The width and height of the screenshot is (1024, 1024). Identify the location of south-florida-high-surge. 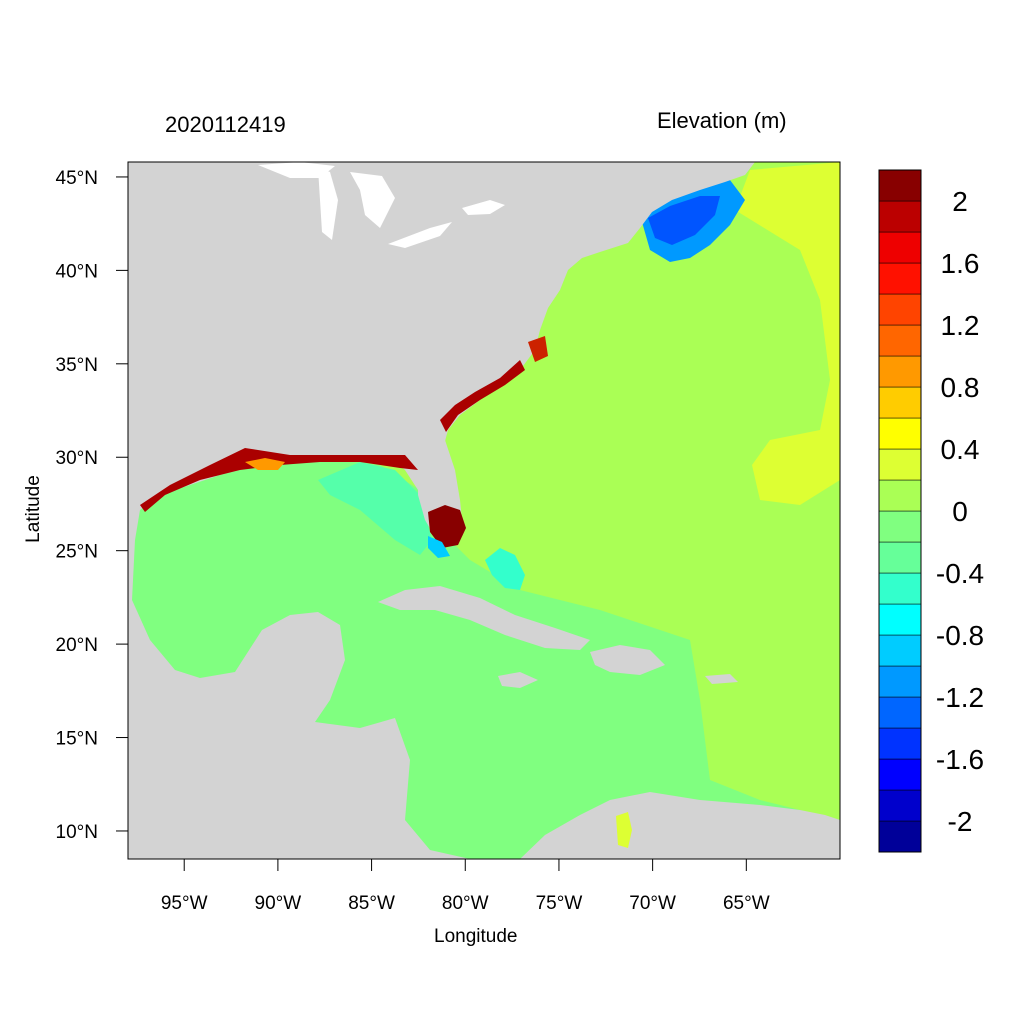
(447, 526).